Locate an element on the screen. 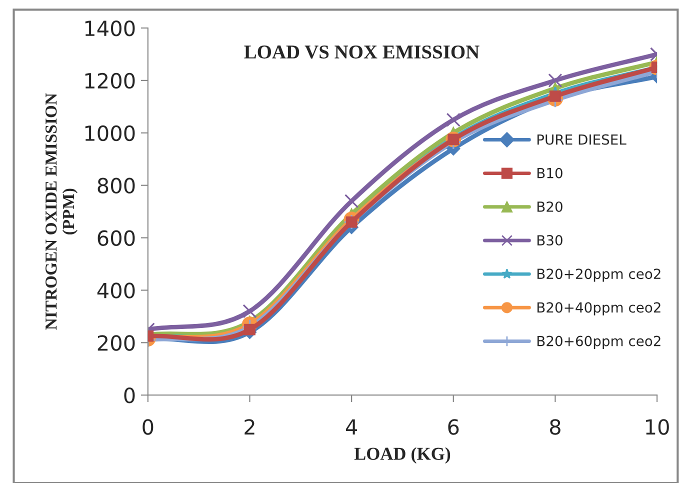  x-axis-title: LOAD (KG) is located at coordinates (402, 455).